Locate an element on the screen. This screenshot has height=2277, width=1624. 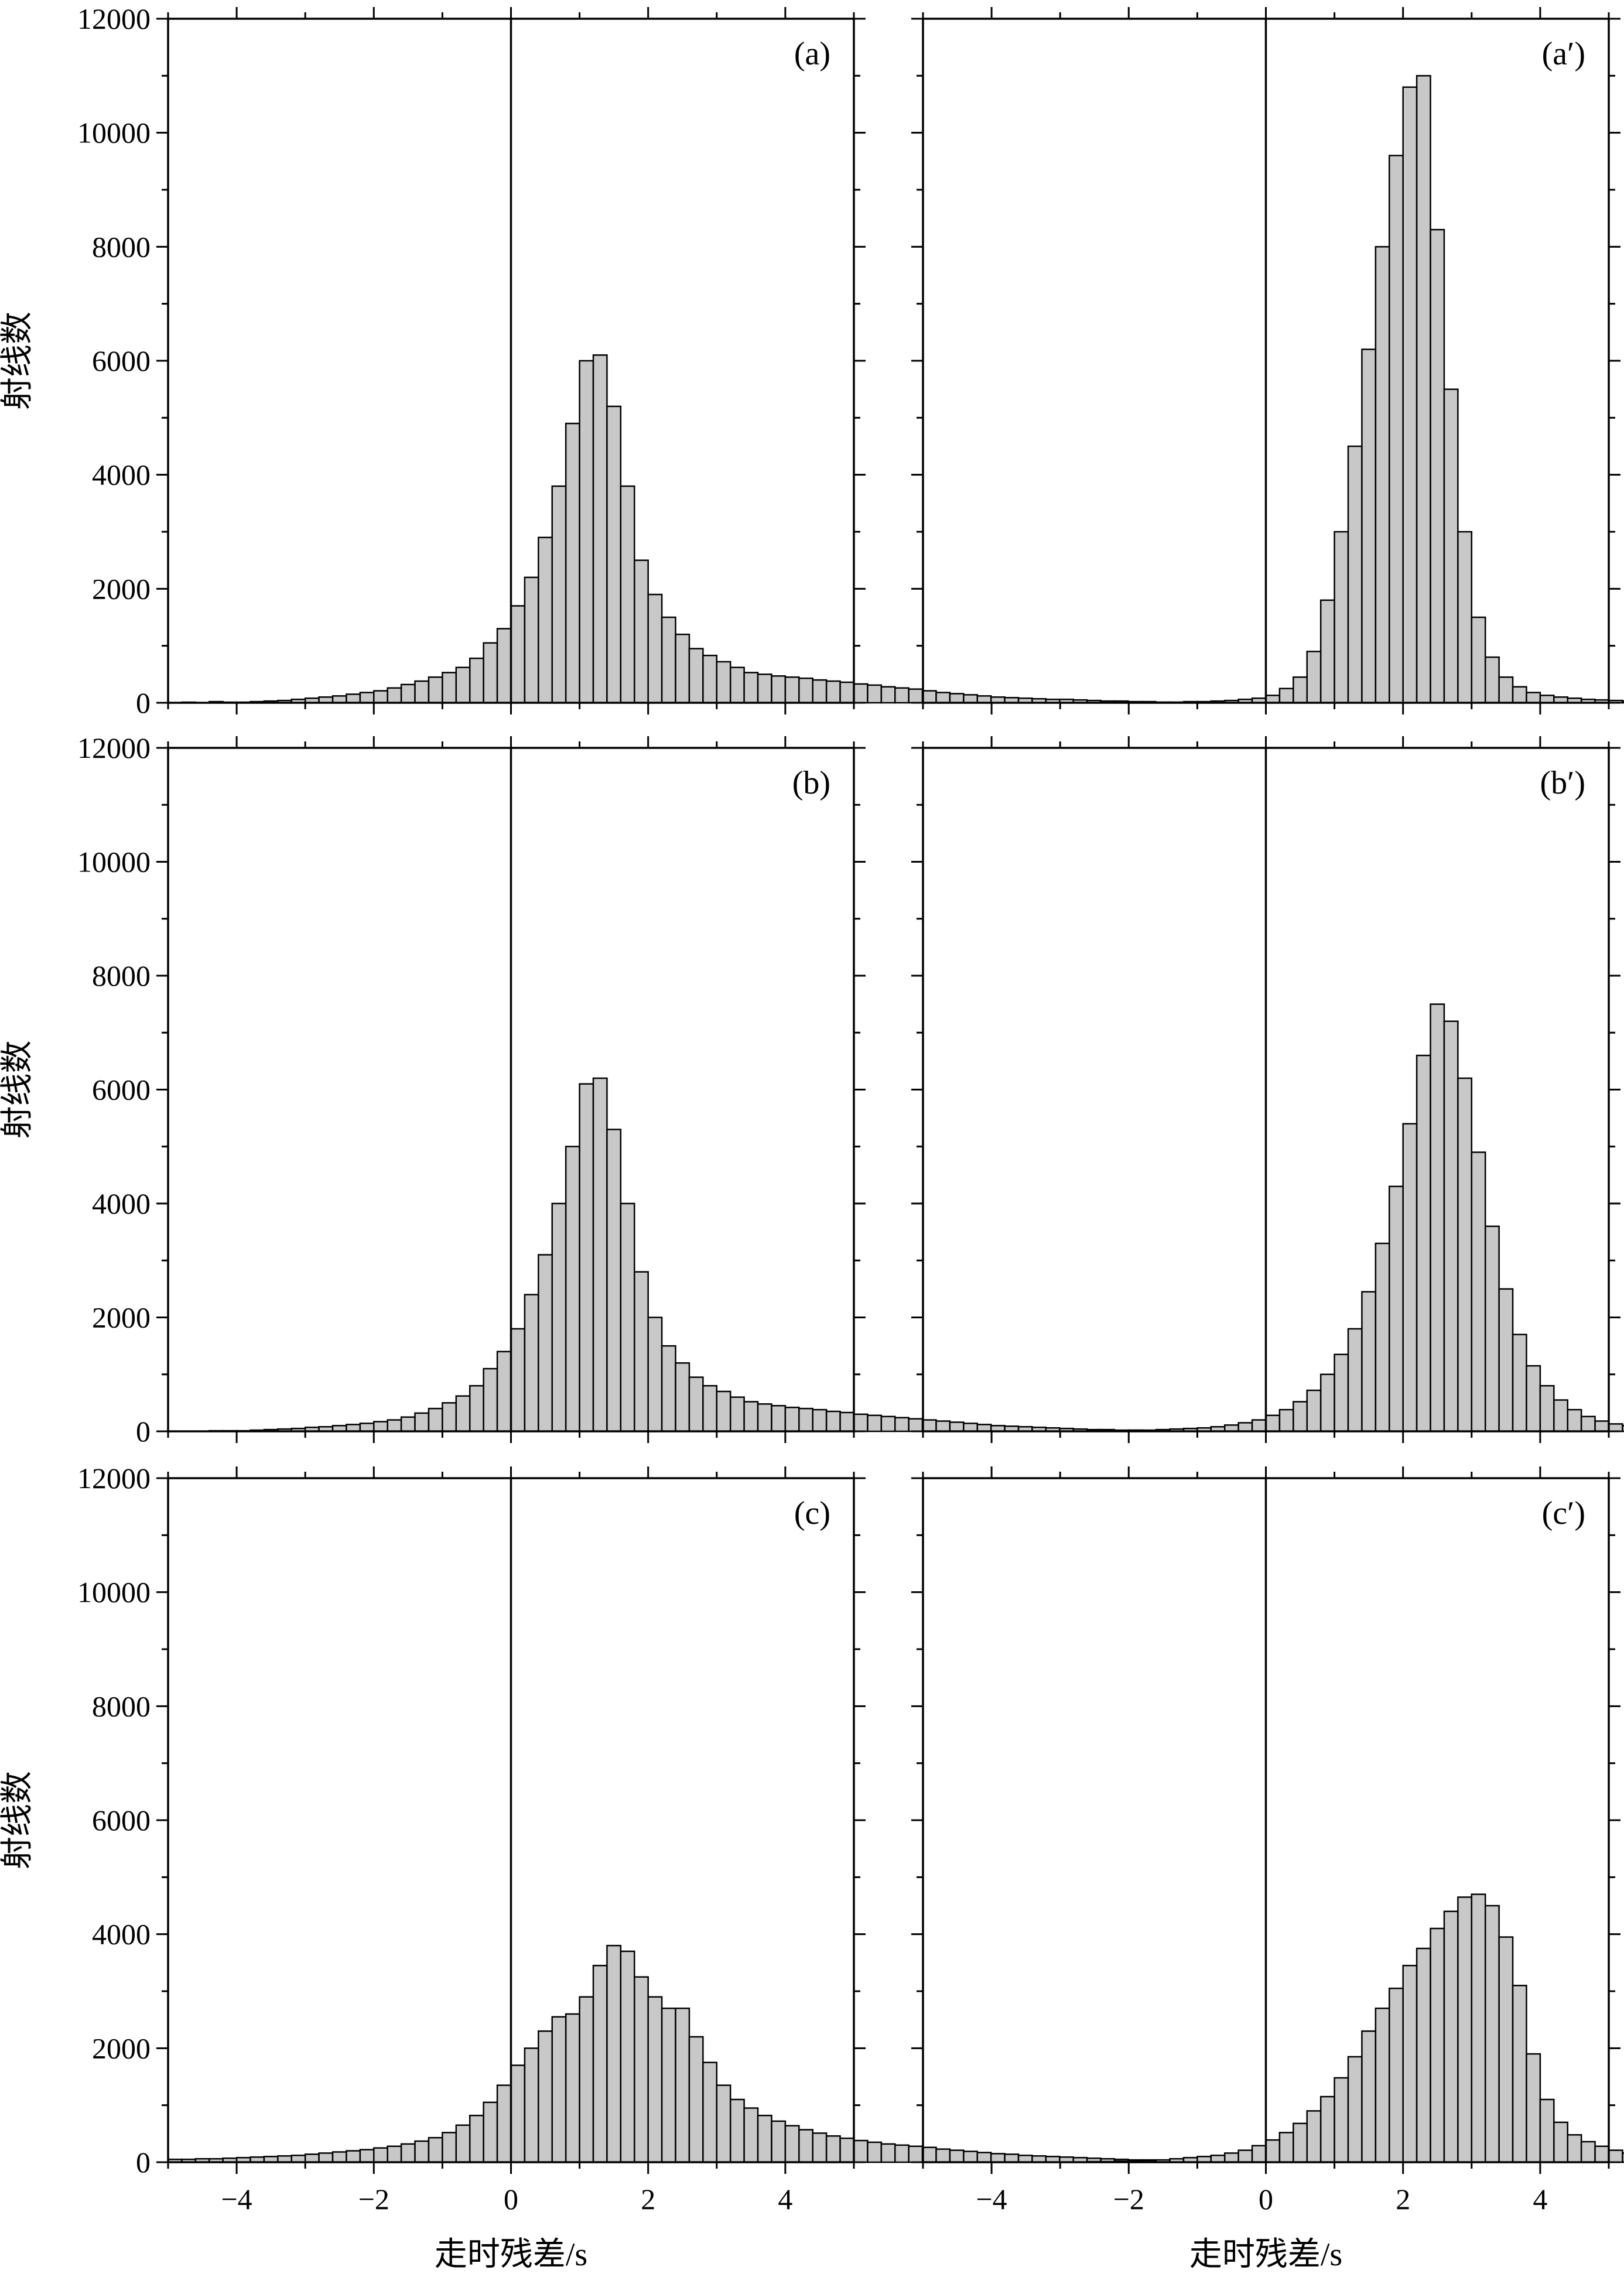
y-tick-label: 4000 is located at coordinates (121, 1203).